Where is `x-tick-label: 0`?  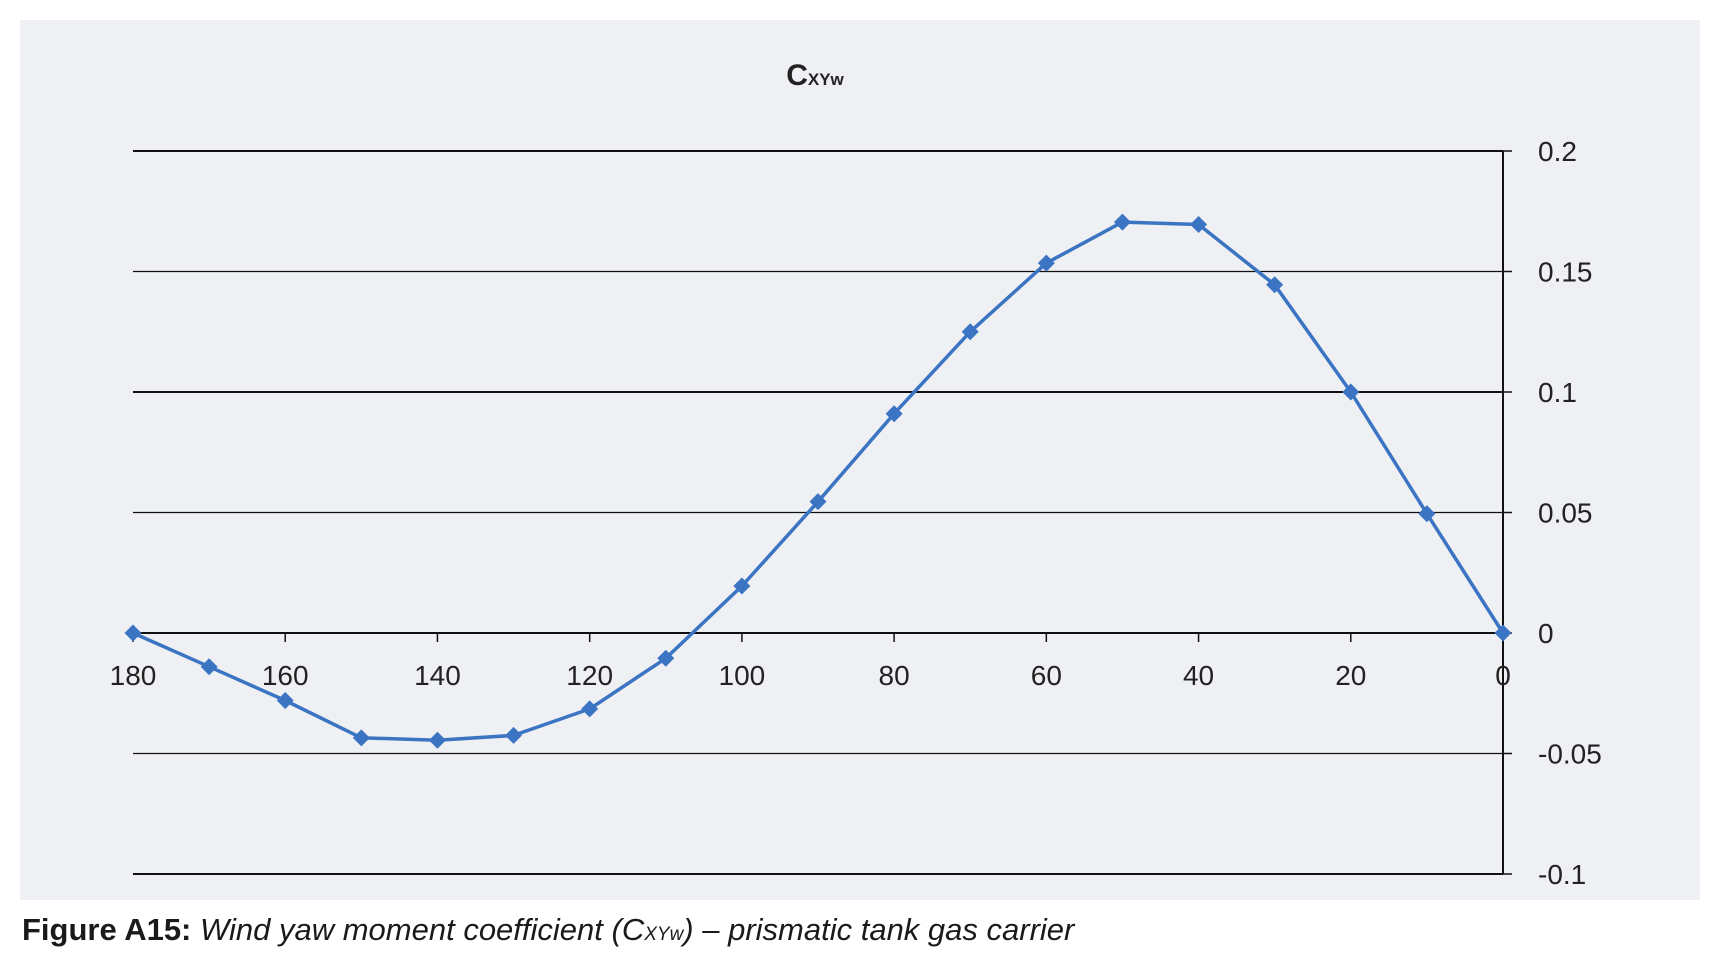 x-tick-label: 0 is located at coordinates (1503, 675).